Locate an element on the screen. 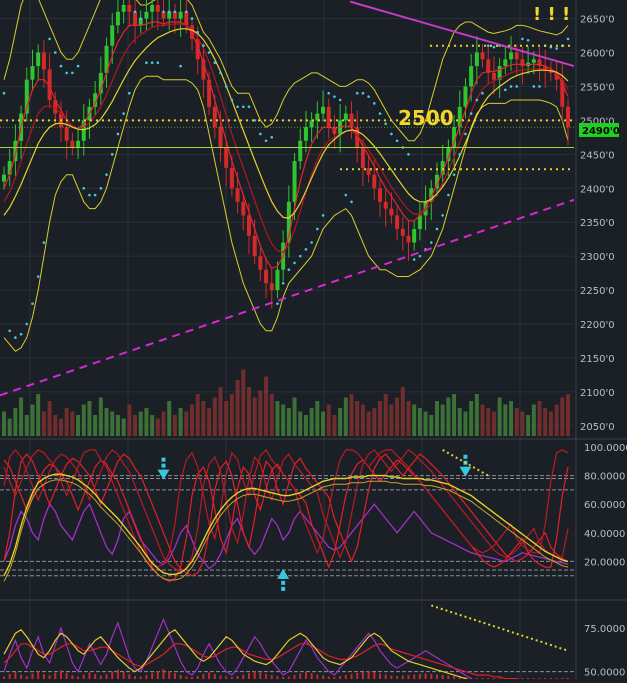 This screenshot has height=683, width=627. stoch-tick-label: 20.0000 is located at coordinates (604, 562).